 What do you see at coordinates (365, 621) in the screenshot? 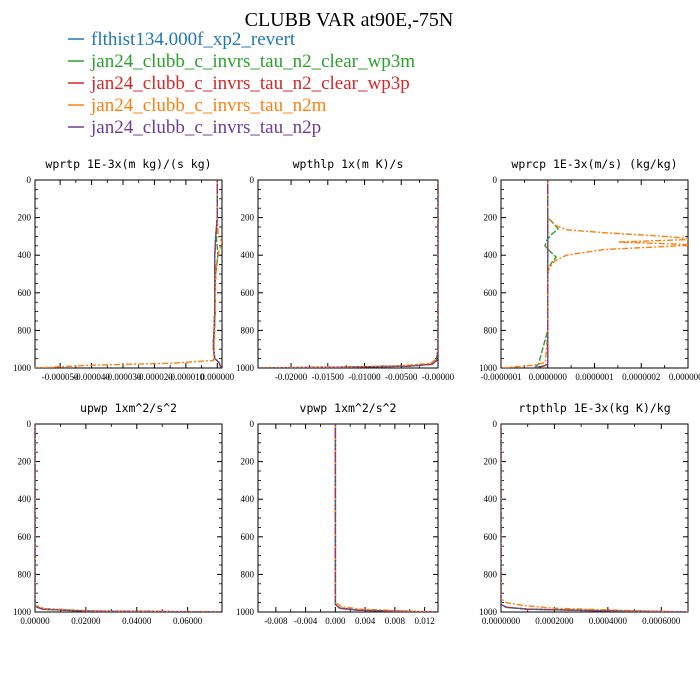
I see `x-tick-label-4-3: 0.004` at bounding box center [365, 621].